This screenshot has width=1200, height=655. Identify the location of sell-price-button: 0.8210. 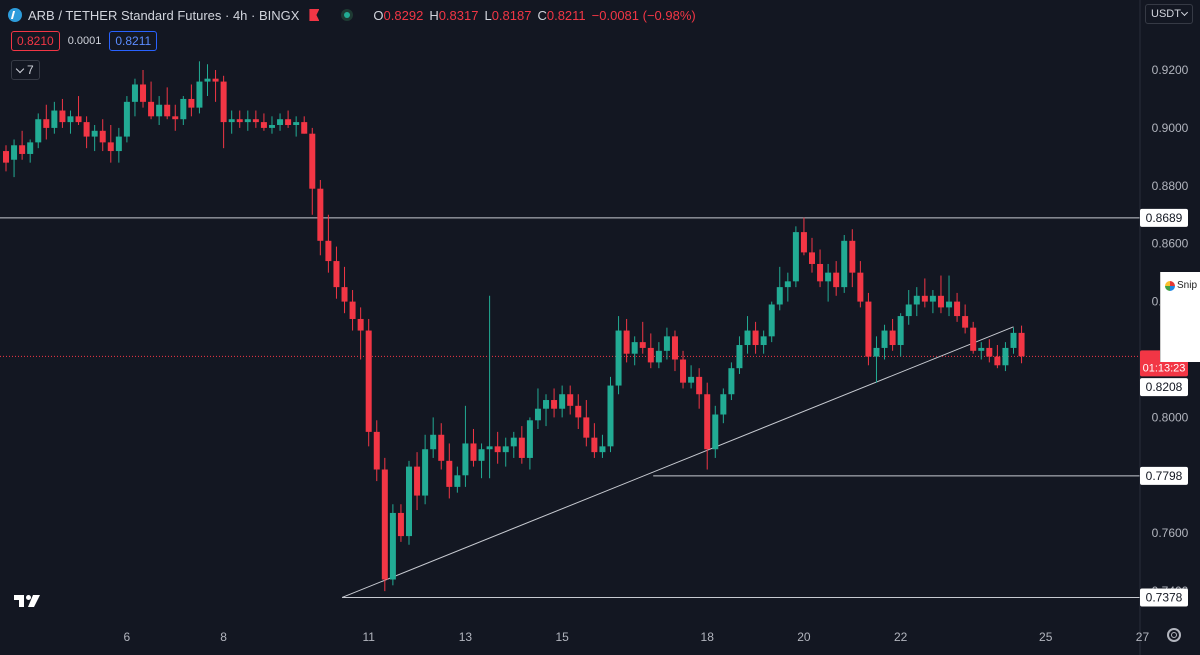
(35, 41).